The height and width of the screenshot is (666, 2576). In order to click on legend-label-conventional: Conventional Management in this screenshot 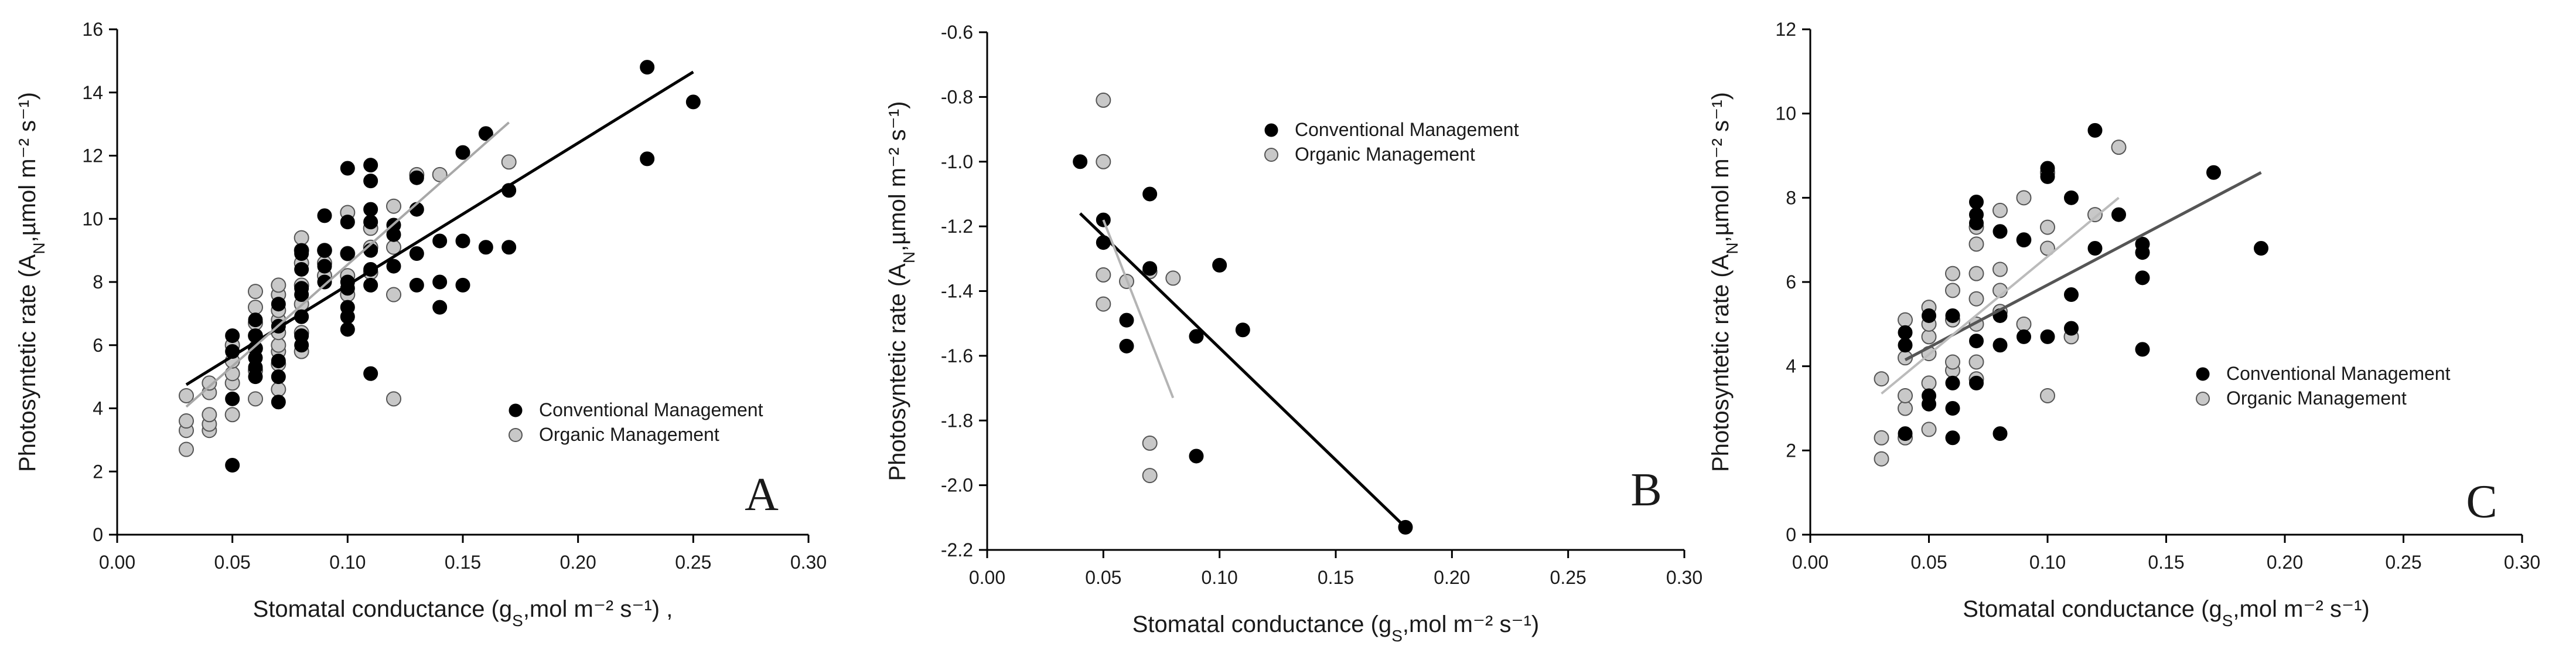, I will do `click(1407, 129)`.